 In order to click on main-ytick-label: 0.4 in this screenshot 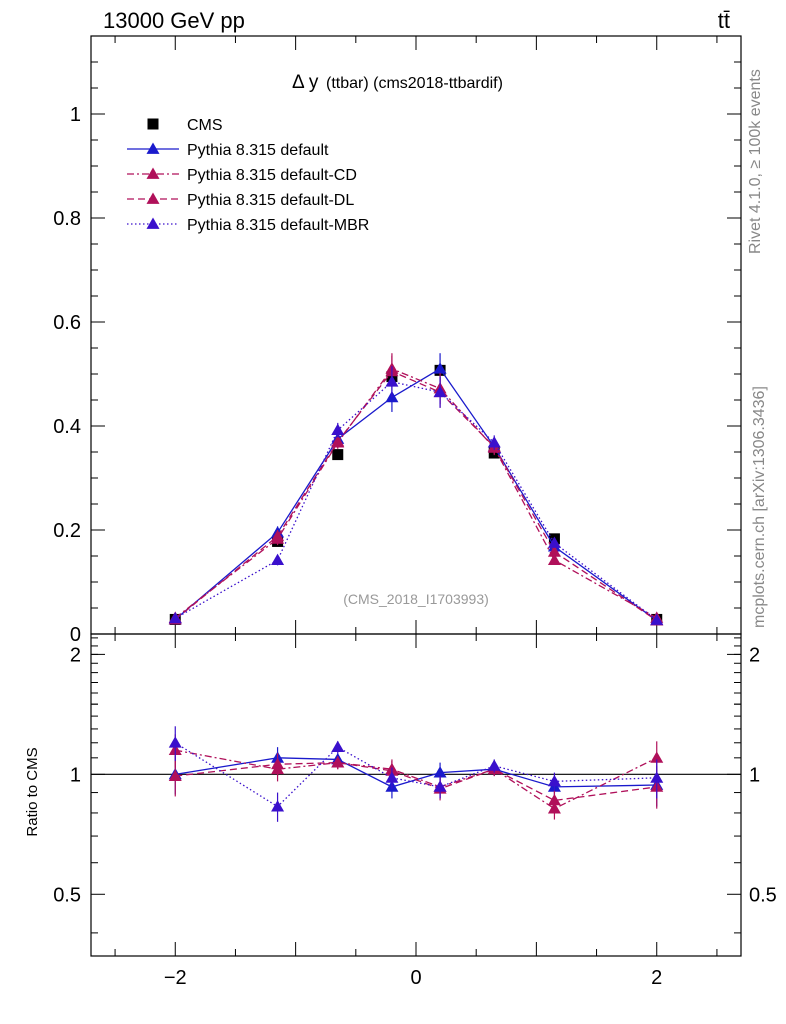, I will do `click(67, 427)`.